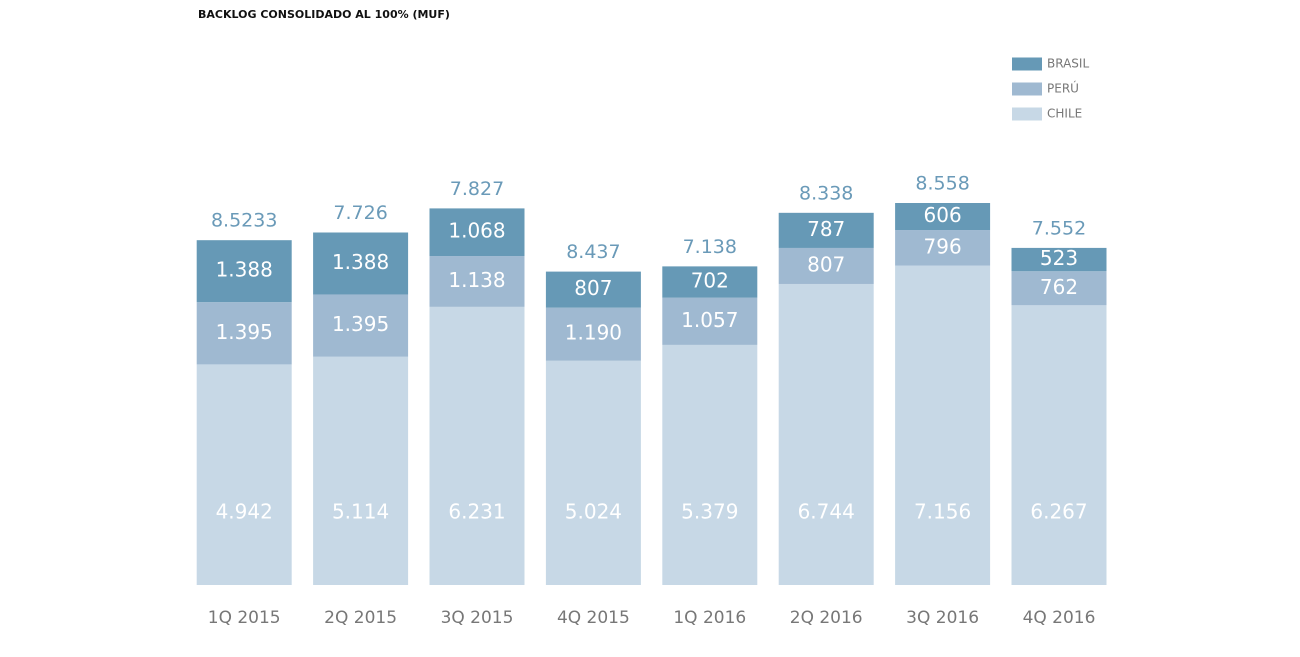 The width and height of the screenshot is (1300, 657). I want to click on value-label: 796, so click(943, 246).